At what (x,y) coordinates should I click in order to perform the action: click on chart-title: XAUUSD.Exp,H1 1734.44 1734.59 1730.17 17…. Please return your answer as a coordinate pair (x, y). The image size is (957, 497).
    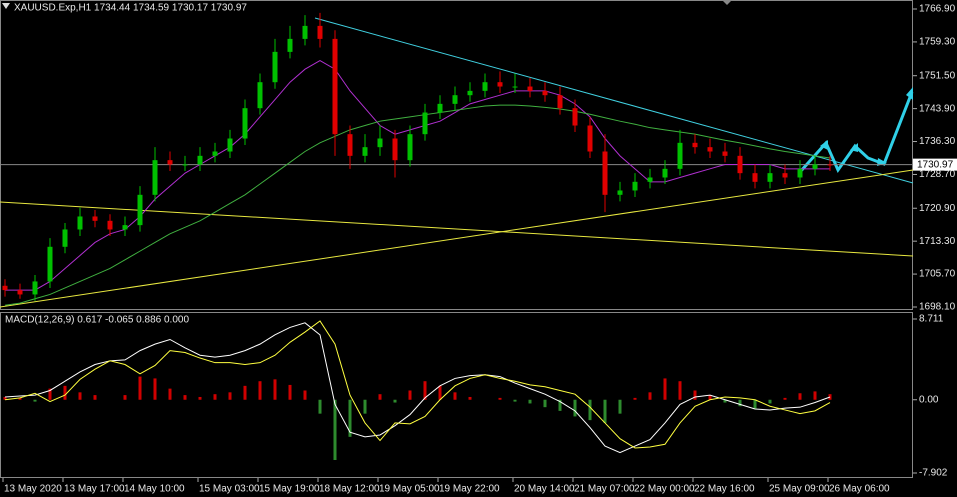
    Looking at the image, I should click on (130, 8).